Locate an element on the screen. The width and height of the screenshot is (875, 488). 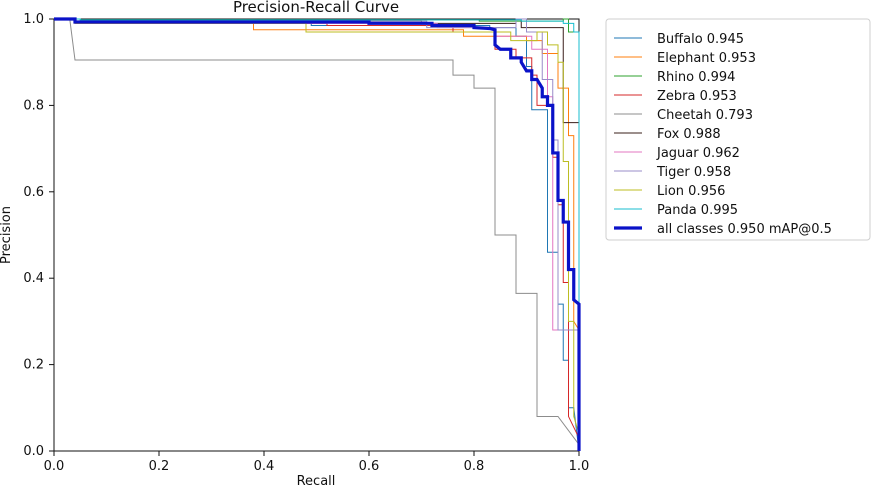
legend-label: Rhino 0.994 is located at coordinates (696, 77).